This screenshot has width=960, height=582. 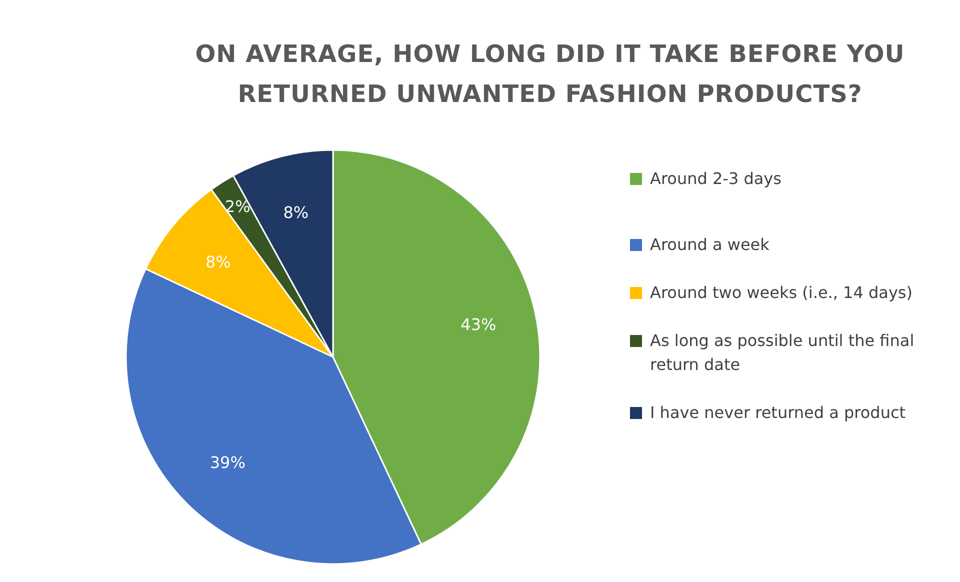 I want to click on legend-label: Around a week, so click(x=710, y=245).